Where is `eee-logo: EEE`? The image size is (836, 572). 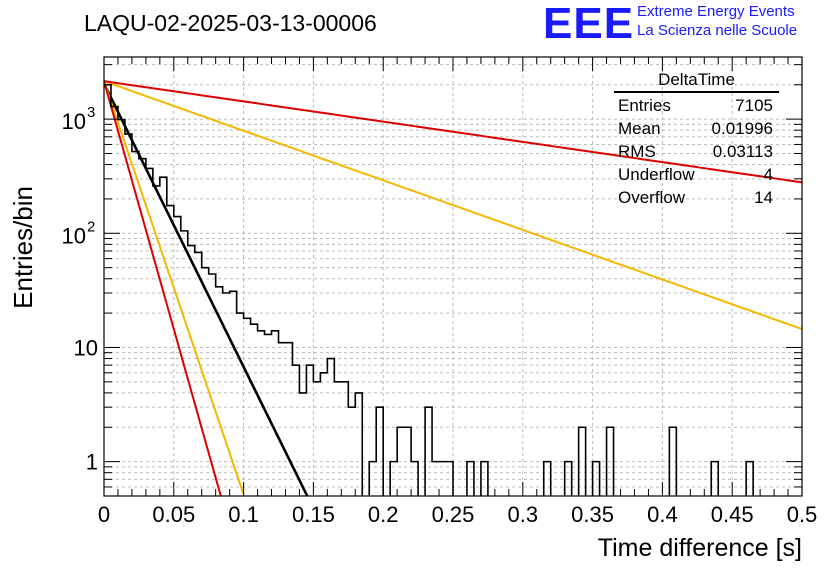 eee-logo: EEE is located at coordinates (589, 24).